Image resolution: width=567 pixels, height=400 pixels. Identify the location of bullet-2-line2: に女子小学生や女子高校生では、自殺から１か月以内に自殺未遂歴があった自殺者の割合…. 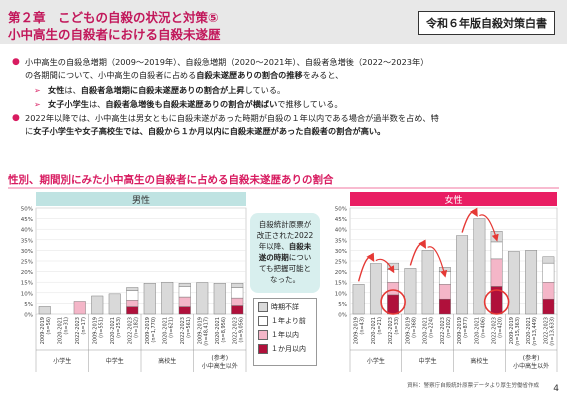
(291, 131).